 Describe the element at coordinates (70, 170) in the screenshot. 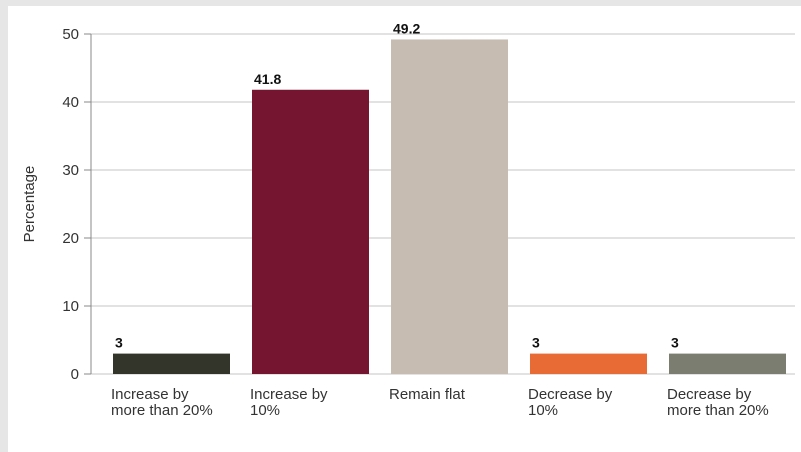

I see `y-tick-label: 30` at that location.